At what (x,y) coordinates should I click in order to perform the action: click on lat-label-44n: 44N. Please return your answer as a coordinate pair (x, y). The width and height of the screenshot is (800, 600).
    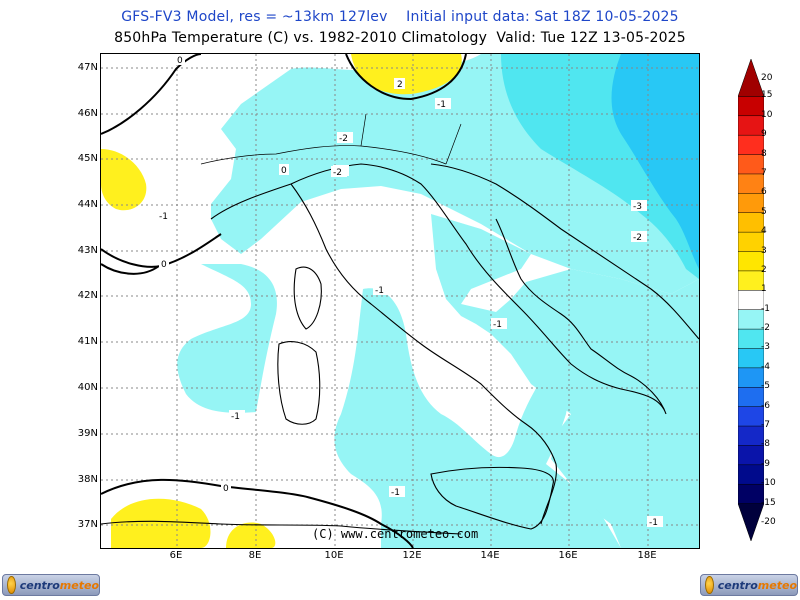
    Looking at the image, I should click on (87, 204).